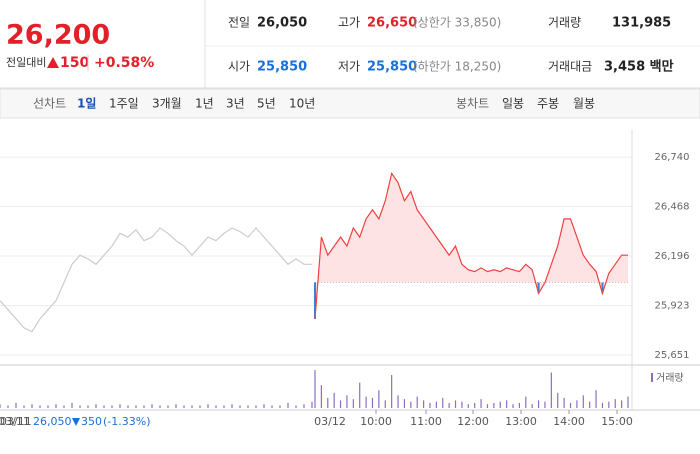  Describe the element at coordinates (349, 67) in the screenshot. I see `stat-label: 저가` at that location.